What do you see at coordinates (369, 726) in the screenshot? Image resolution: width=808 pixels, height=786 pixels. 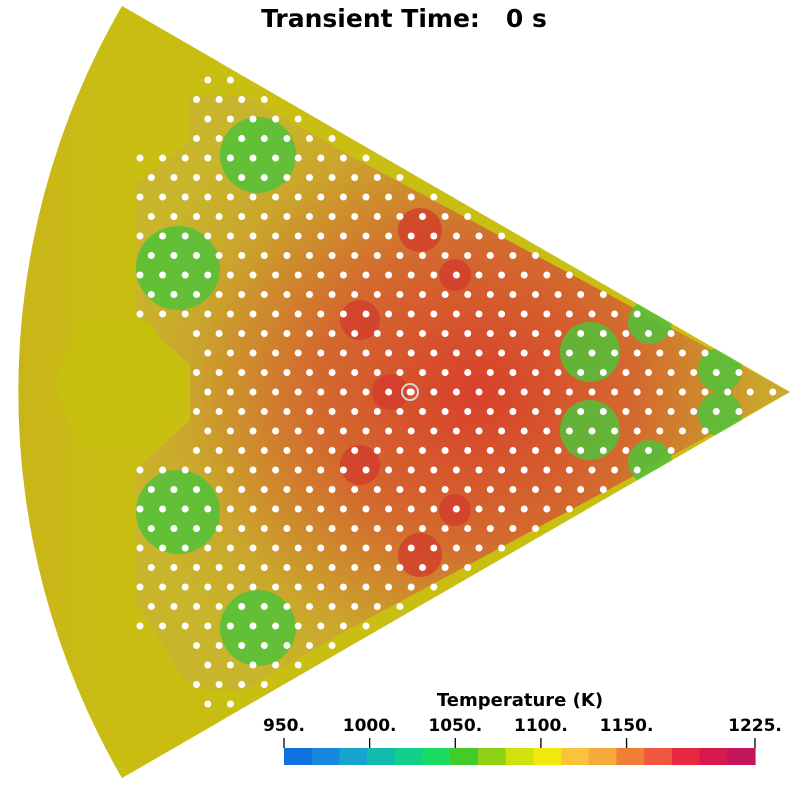 I see `colorbar-tick-label: 1000.` at bounding box center [369, 726].